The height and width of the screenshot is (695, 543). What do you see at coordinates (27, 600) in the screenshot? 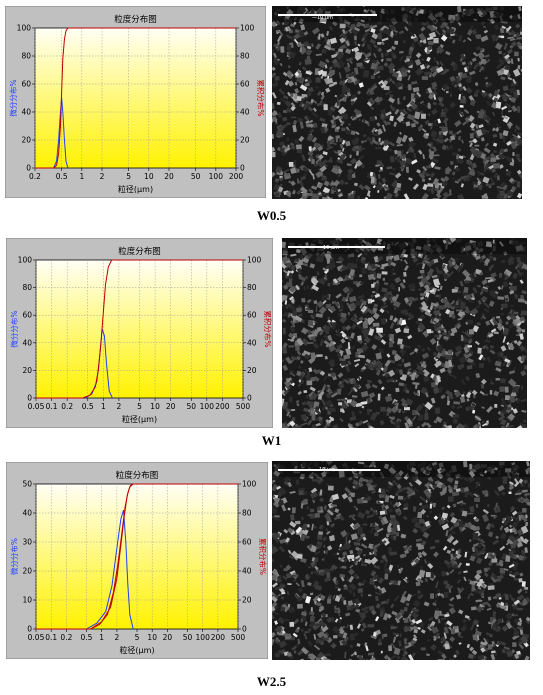
I see `y-tick-label-left: 10` at bounding box center [27, 600].